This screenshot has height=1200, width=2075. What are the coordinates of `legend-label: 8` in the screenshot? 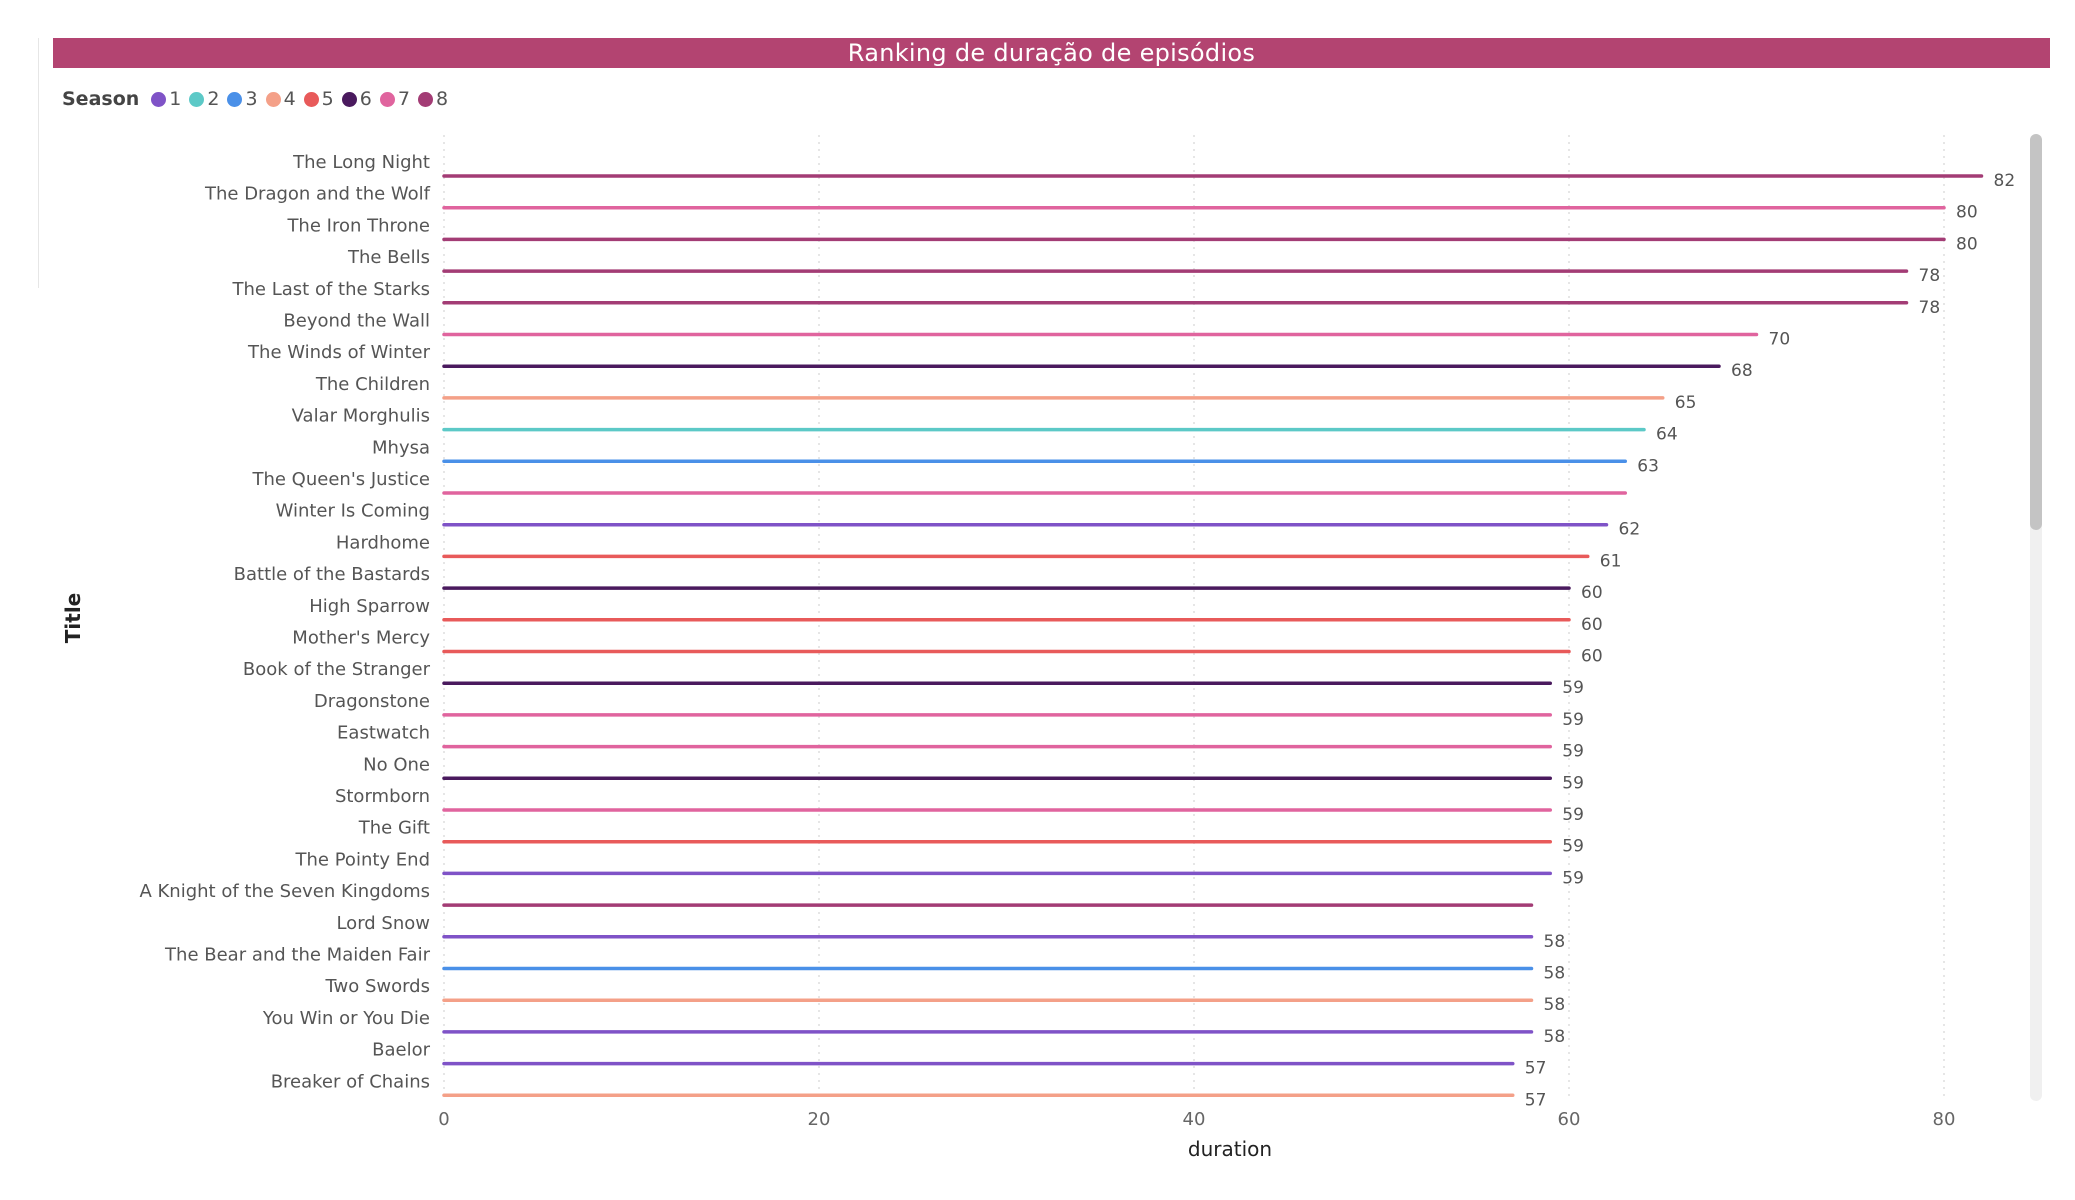 It's located at (442, 99).